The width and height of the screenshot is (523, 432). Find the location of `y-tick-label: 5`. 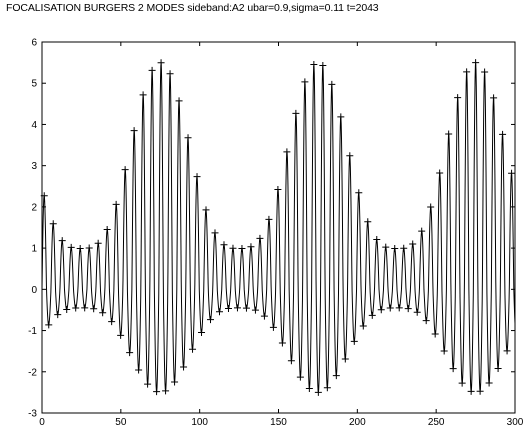

y-tick-label: 5 is located at coordinates (34, 84).